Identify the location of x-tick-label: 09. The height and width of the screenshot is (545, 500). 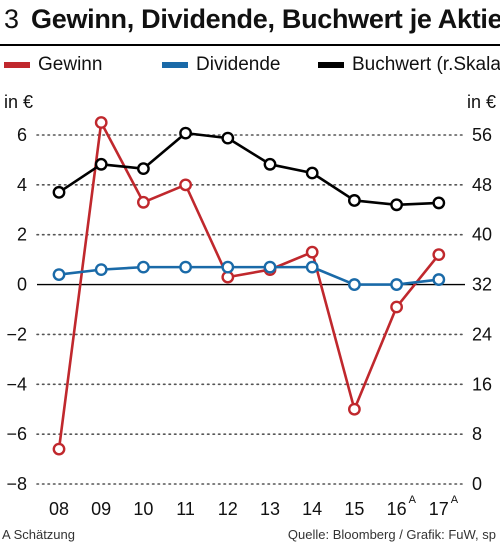
(101, 509).